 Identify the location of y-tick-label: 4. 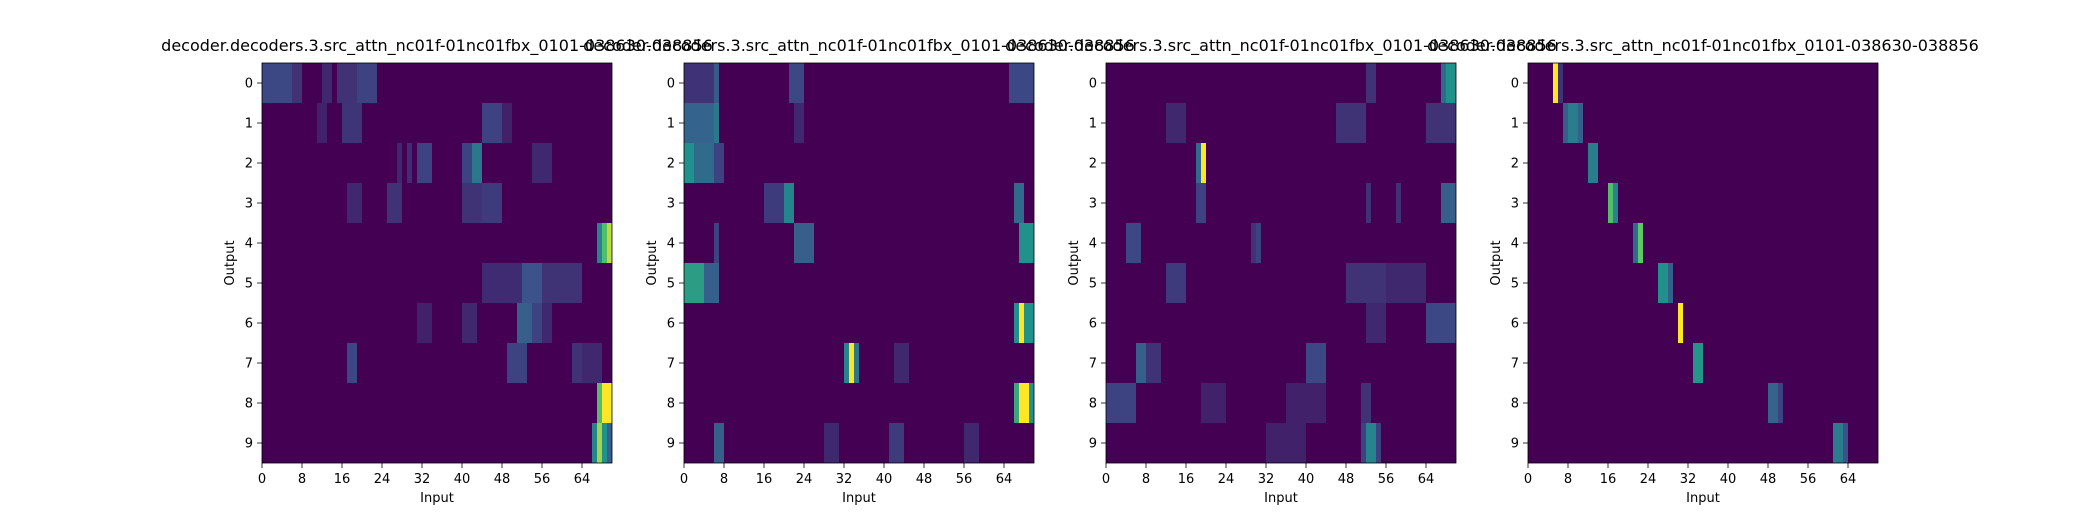
(1093, 244).